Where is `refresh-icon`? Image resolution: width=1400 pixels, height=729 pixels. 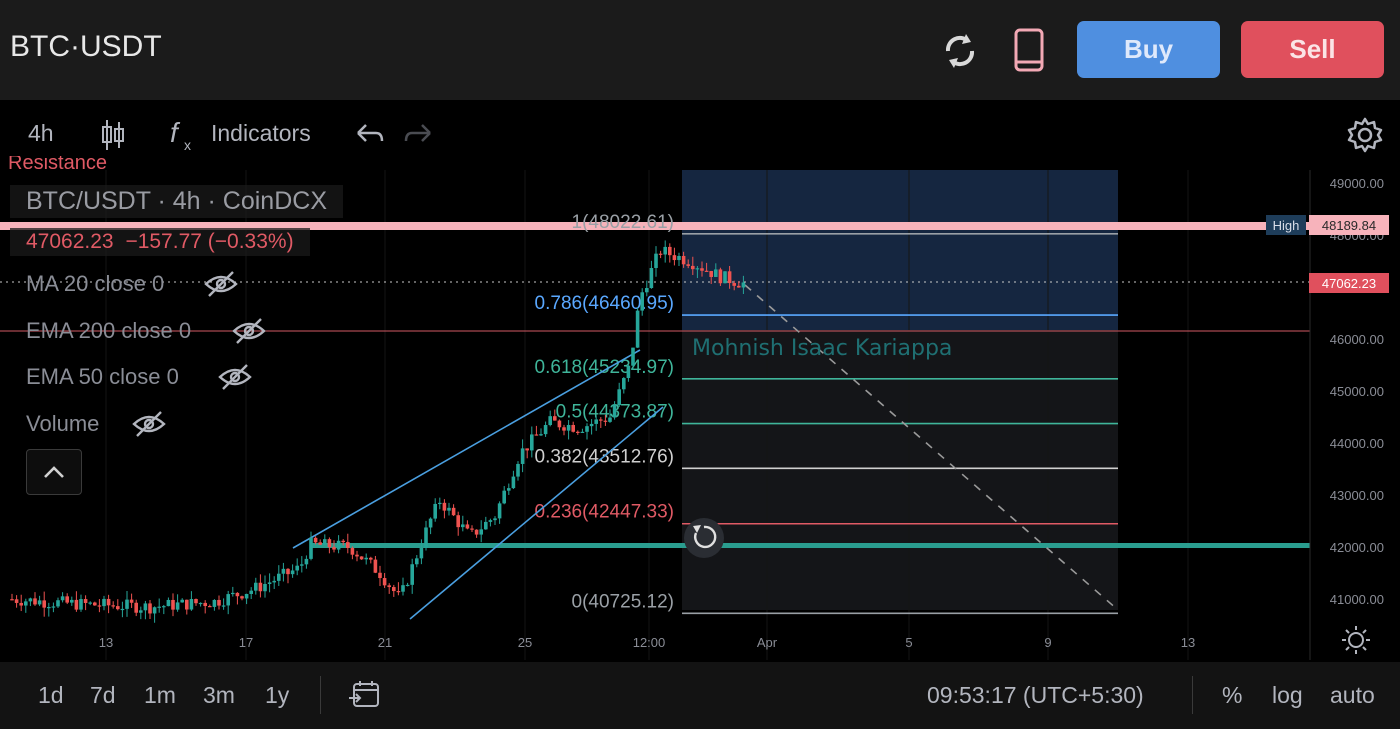 refresh-icon is located at coordinates (960, 53).